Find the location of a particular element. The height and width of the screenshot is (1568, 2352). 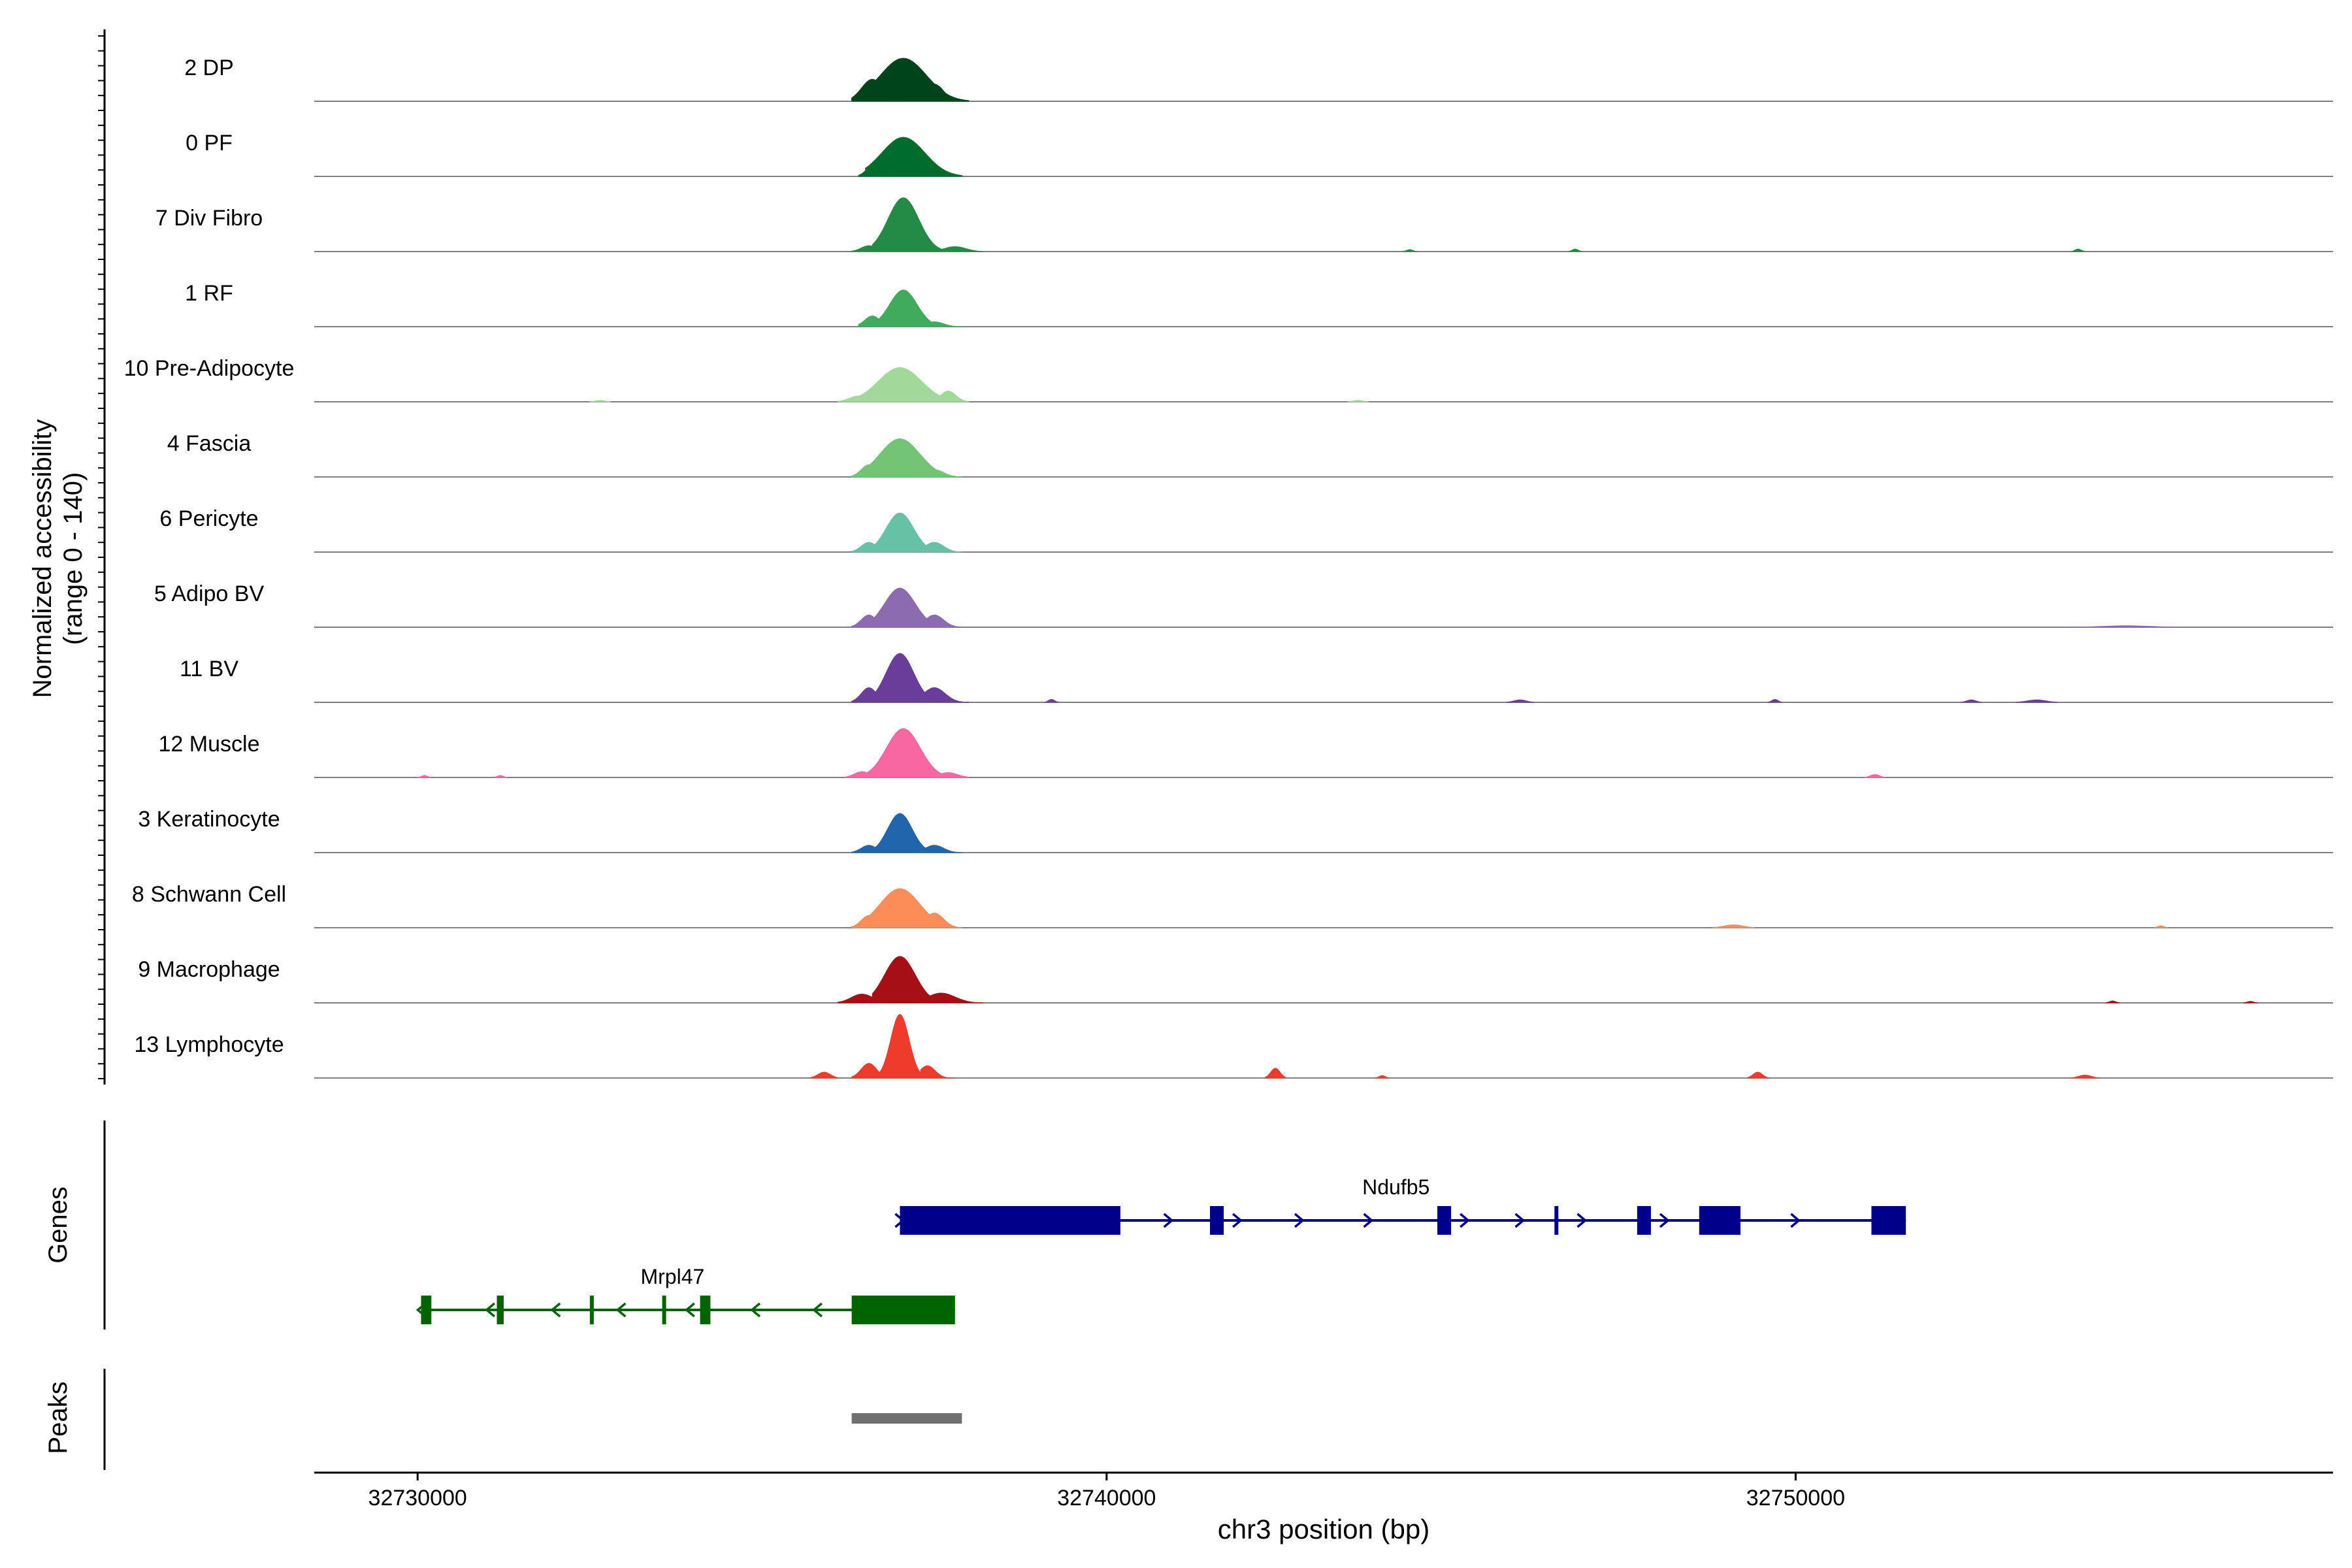

track-7: 6 Pericyte is located at coordinates (1246, 529).